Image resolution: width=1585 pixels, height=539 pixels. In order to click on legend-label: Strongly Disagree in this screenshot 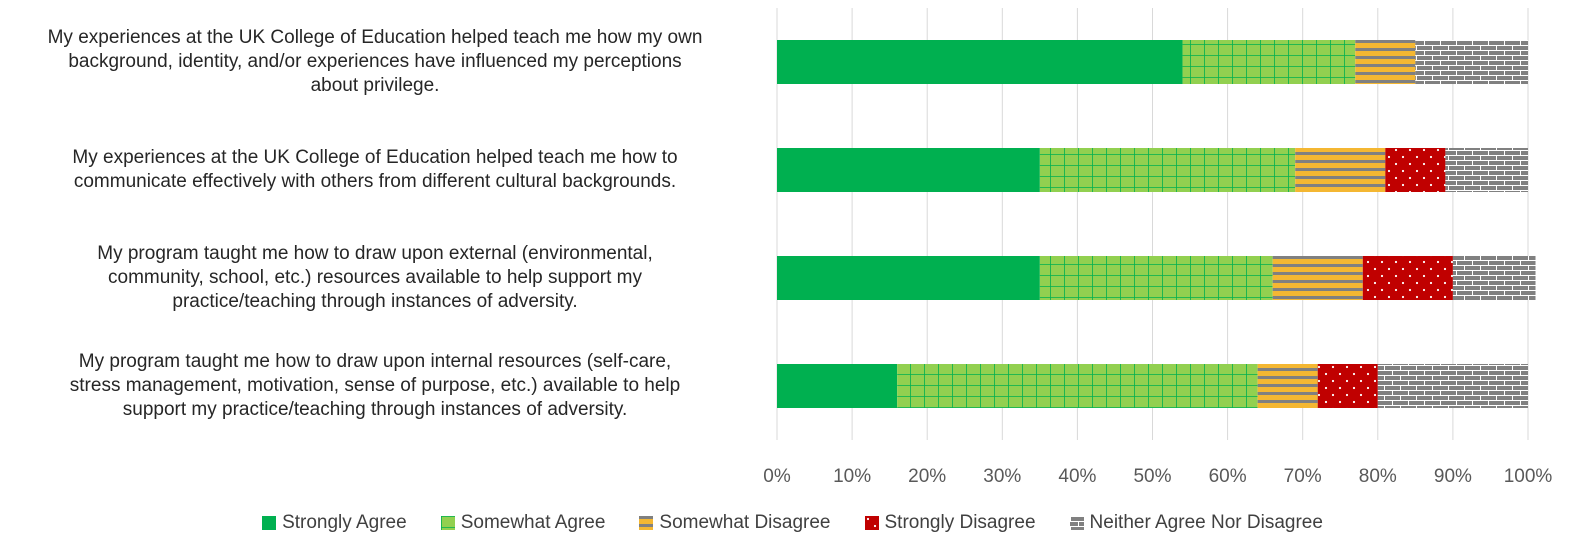, I will do `click(960, 522)`.